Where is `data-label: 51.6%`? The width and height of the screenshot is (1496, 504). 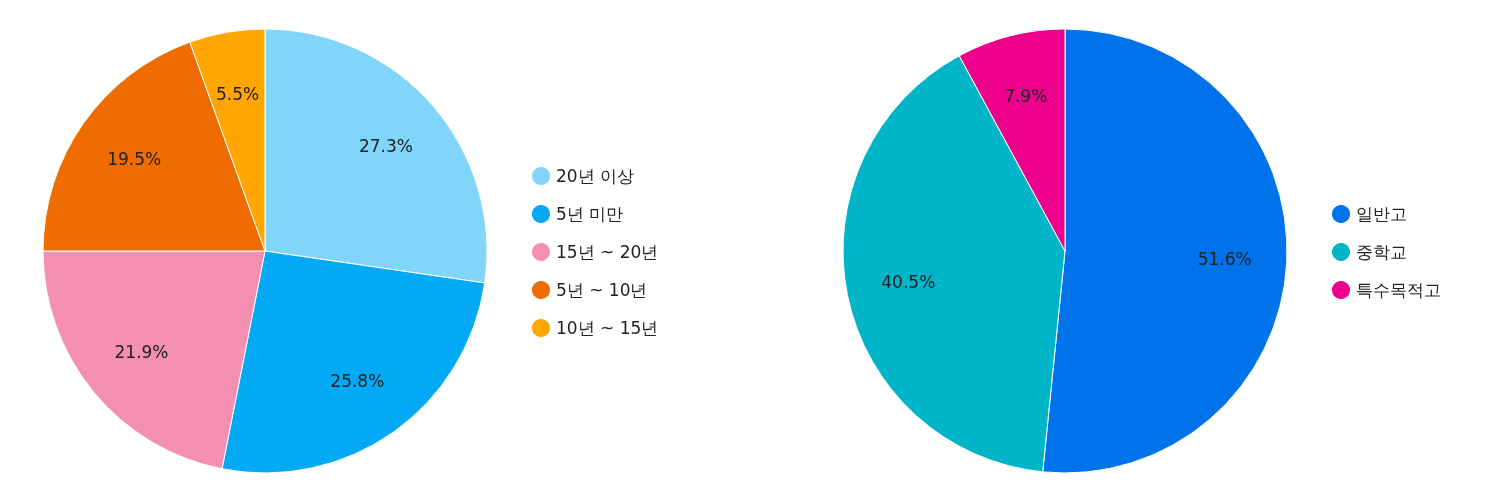
data-label: 51.6% is located at coordinates (1224, 259).